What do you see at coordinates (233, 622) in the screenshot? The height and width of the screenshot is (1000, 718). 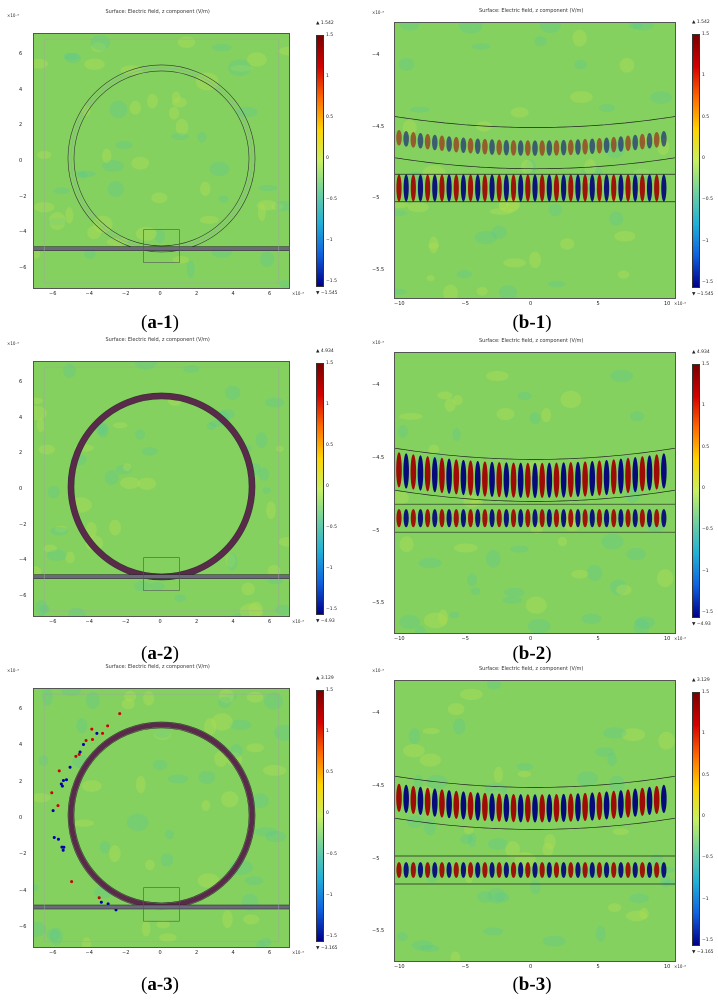 I see `x-tick-label: 4` at bounding box center [233, 622].